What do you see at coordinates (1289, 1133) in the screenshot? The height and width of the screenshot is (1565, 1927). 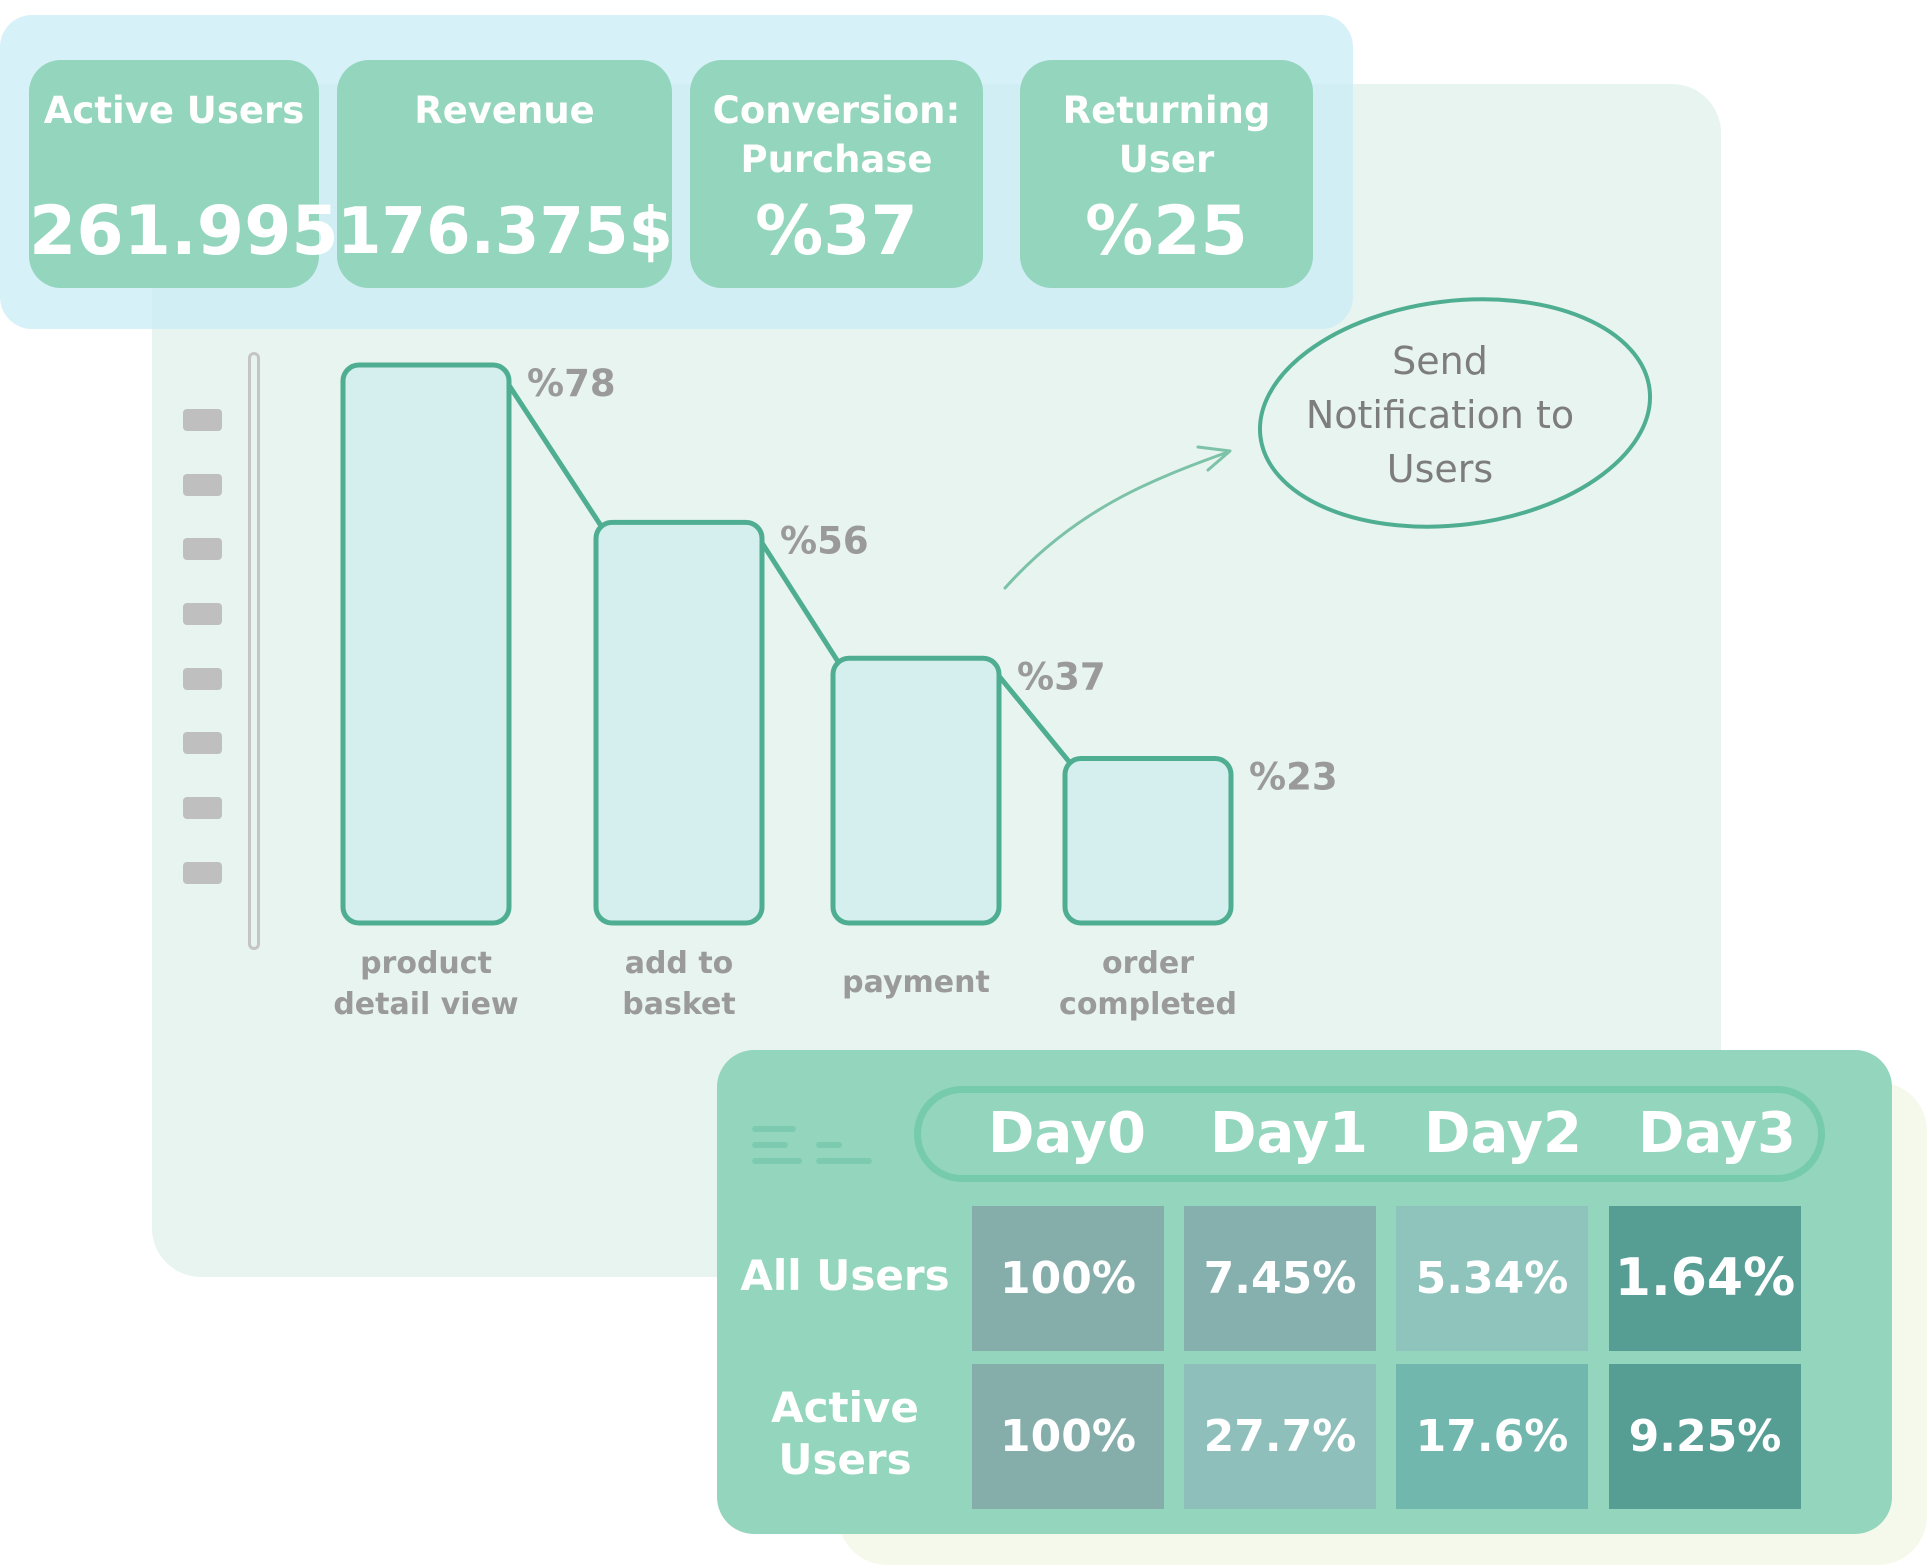 I see `cohort-header-day1: Day1` at bounding box center [1289, 1133].